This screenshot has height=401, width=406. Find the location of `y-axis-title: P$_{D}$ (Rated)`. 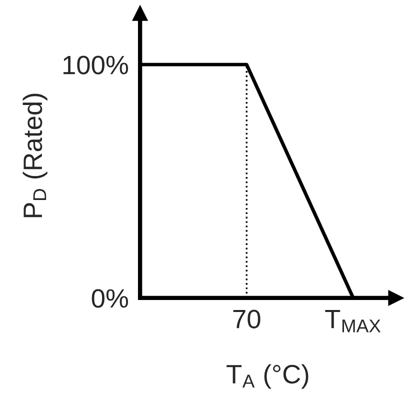

y-axis-title: P$_{D}$ (Rated) is located at coordinates (35, 156).